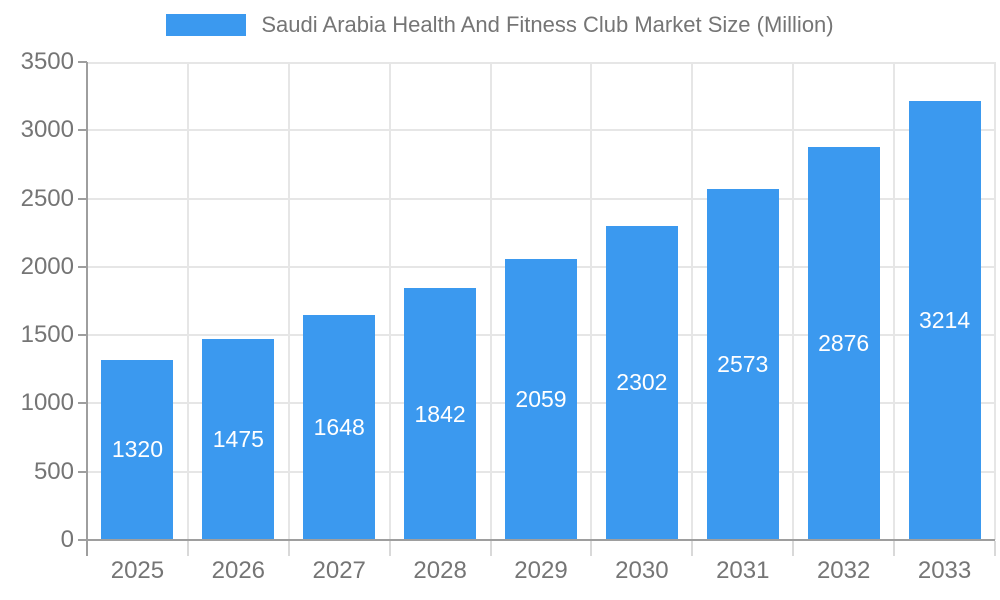 The height and width of the screenshot is (600, 1000). I want to click on x-tick-label: 2025, so click(137, 570).